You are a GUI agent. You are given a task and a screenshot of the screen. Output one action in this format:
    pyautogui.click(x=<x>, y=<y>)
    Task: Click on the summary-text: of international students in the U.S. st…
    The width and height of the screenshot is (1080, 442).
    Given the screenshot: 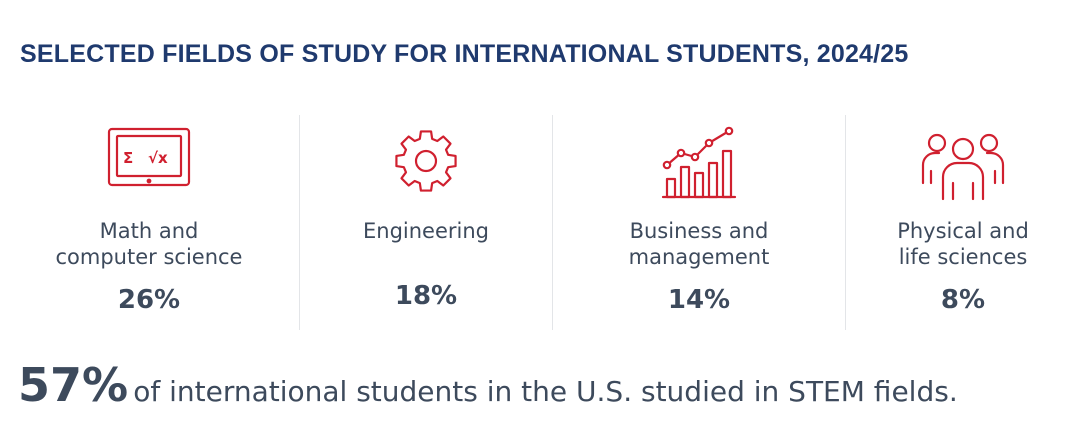 What is the action you would take?
    pyautogui.click(x=545, y=391)
    